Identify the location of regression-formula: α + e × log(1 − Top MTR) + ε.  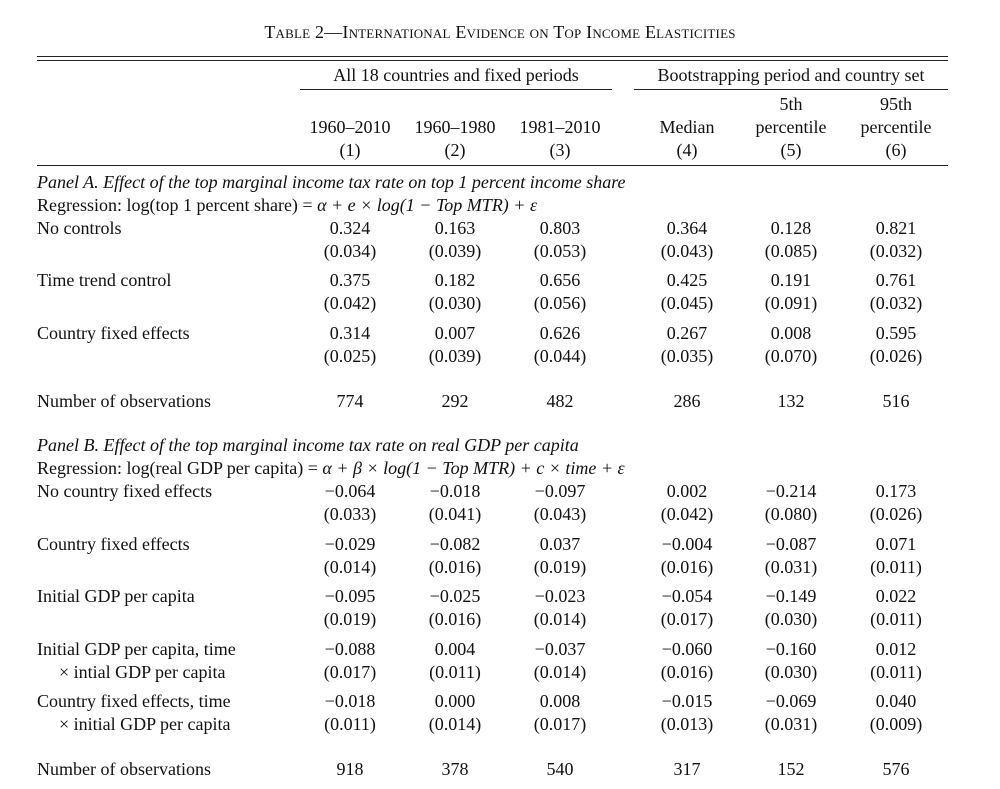
(427, 205).